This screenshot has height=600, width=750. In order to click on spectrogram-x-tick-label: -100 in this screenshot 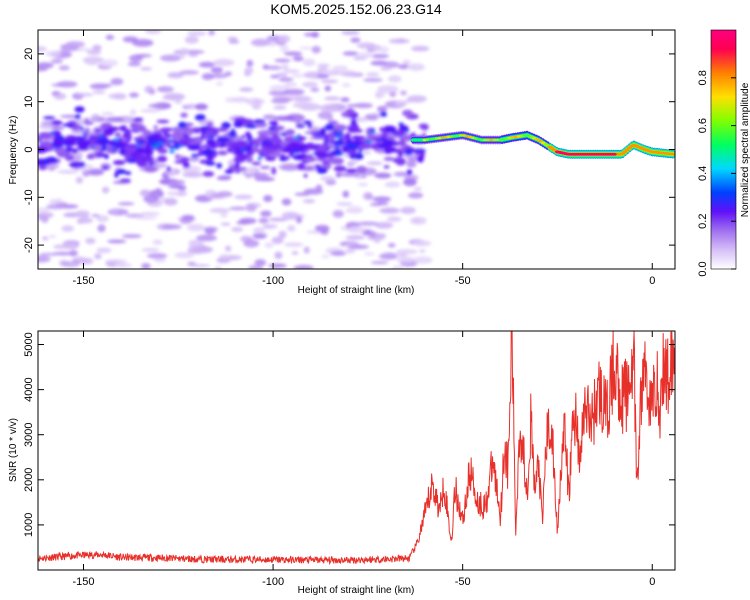, I will do `click(273, 281)`.